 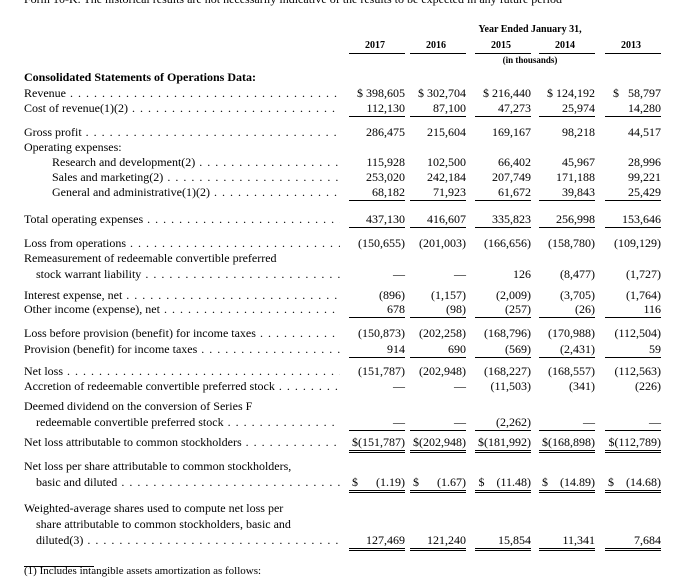 I want to click on year-header: 2016, so click(x=436, y=45).